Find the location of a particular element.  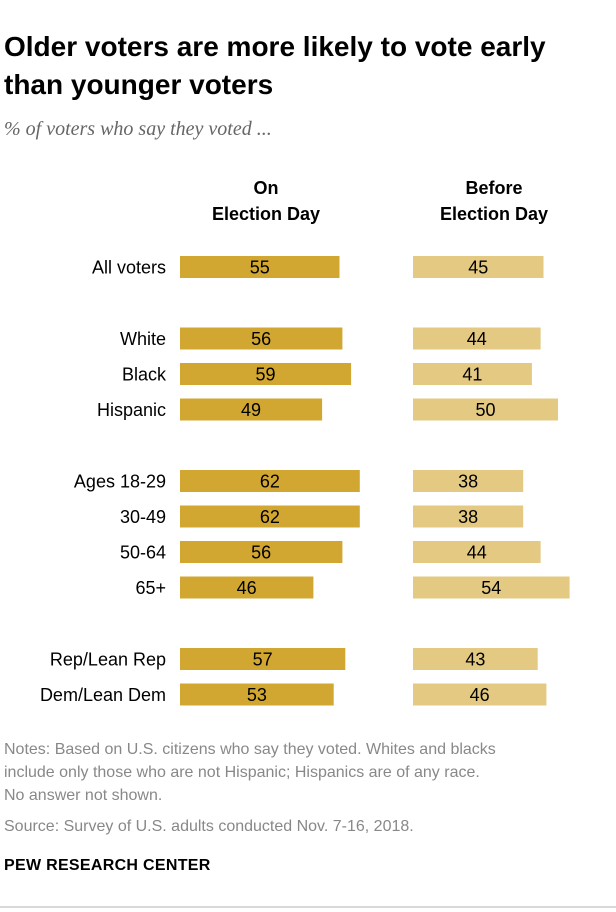

column-header-before-election-day: Before Election Day is located at coordinates (494, 201).